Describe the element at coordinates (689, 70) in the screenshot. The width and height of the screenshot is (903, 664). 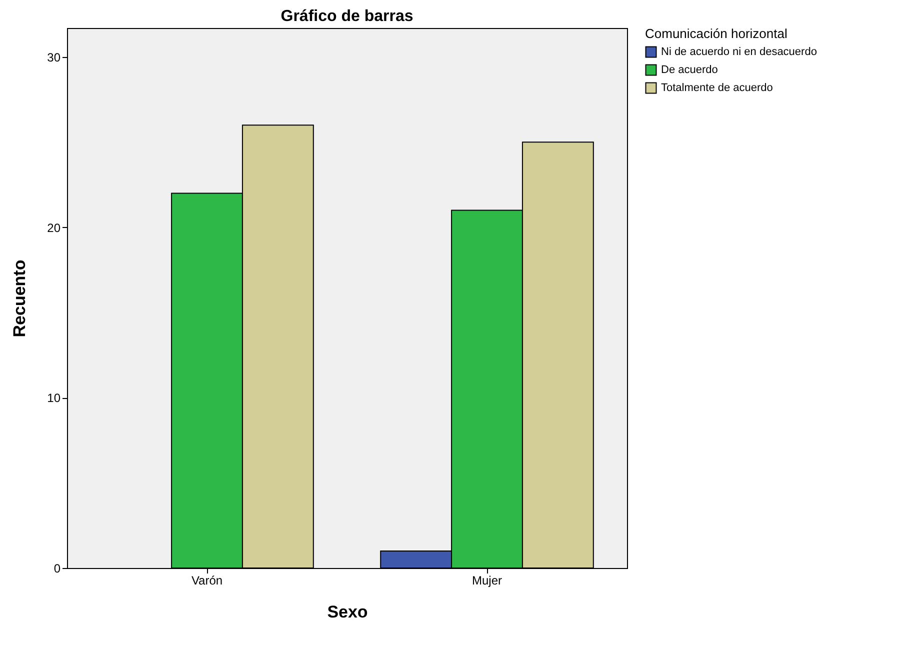
I see `legend-label: De acuerdo` at that location.